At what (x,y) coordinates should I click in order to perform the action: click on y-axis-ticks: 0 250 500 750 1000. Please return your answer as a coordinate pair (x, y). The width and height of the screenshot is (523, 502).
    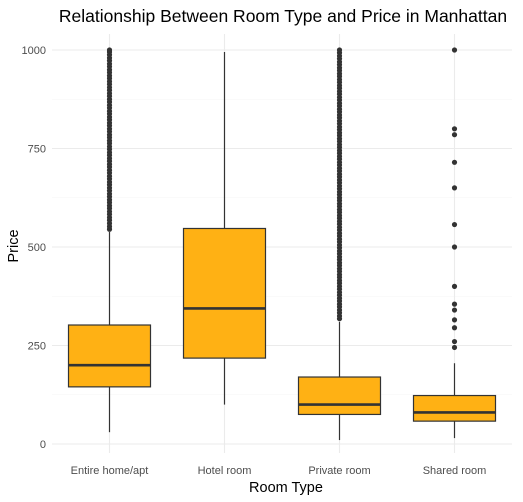
    Looking at the image, I should click on (34, 248).